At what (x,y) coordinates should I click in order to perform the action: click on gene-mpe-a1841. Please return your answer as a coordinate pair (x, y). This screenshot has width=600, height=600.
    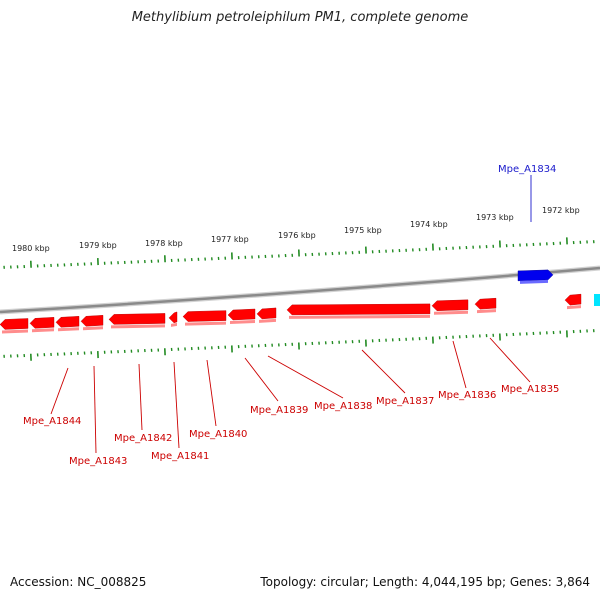
    Looking at the image, I should click on (92, 321).